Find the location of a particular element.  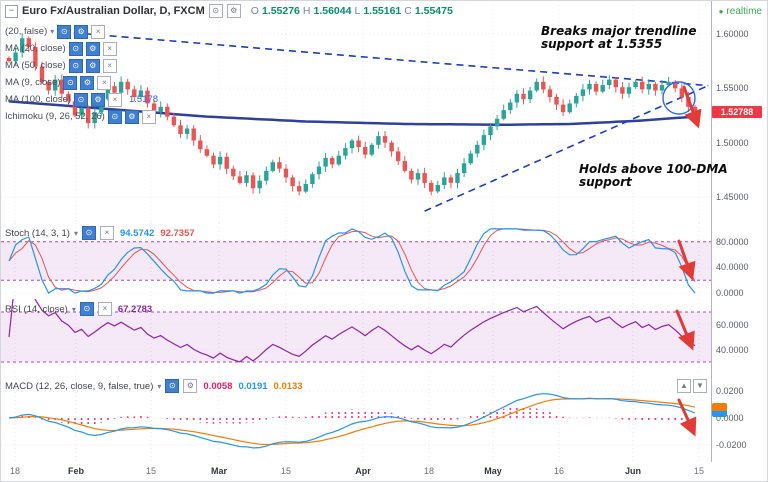

collapse-icon: − is located at coordinates (11, 11).